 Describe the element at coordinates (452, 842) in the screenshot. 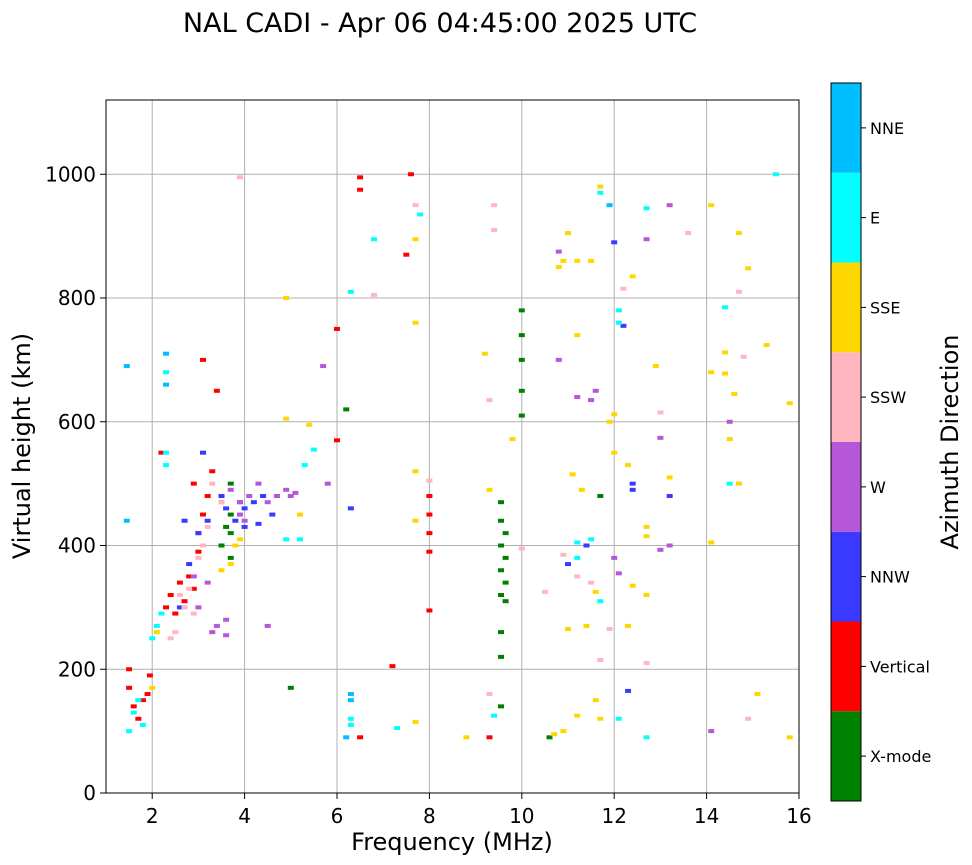

I see `x-axis-label: Frequency (MHz)` at that location.